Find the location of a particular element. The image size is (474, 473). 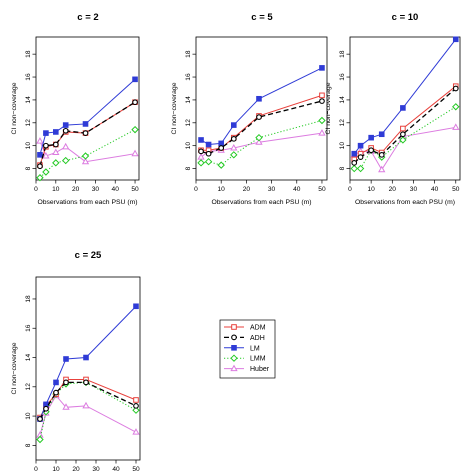

legend: ADM ADH LM LMM Huber is located at coordinates (247, 349).